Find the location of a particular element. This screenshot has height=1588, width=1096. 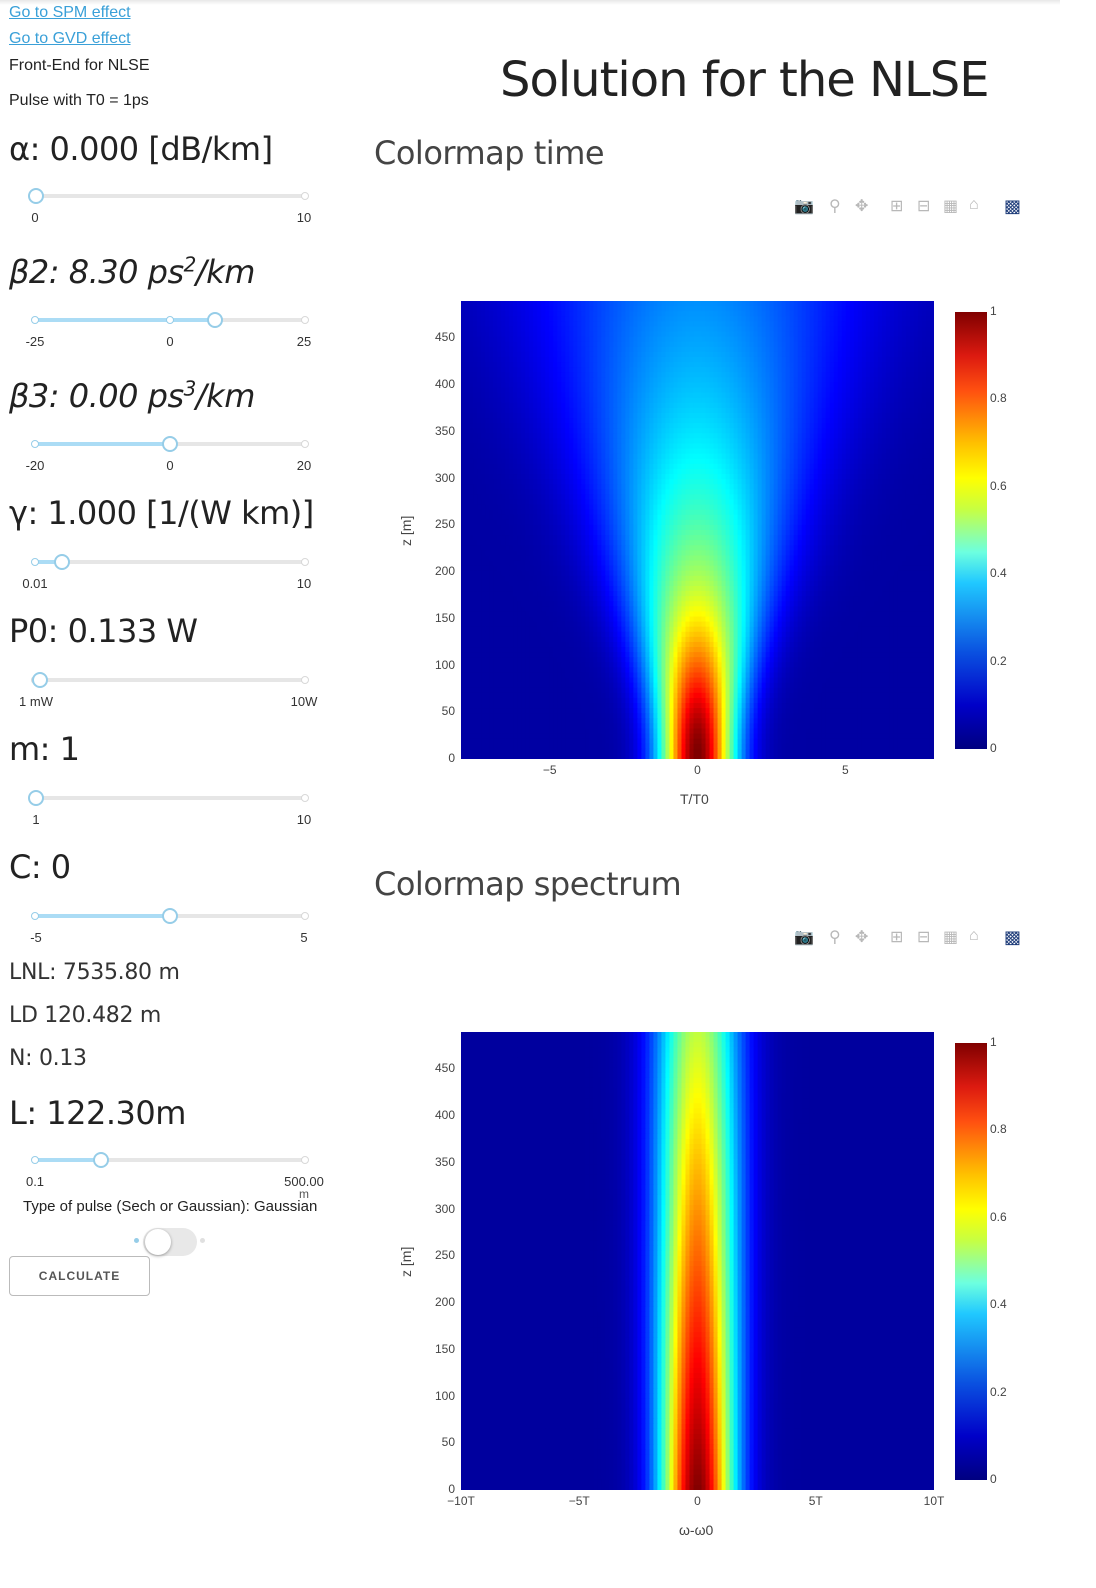

zoom-icon: ⚲ is located at coordinates (835, 206).